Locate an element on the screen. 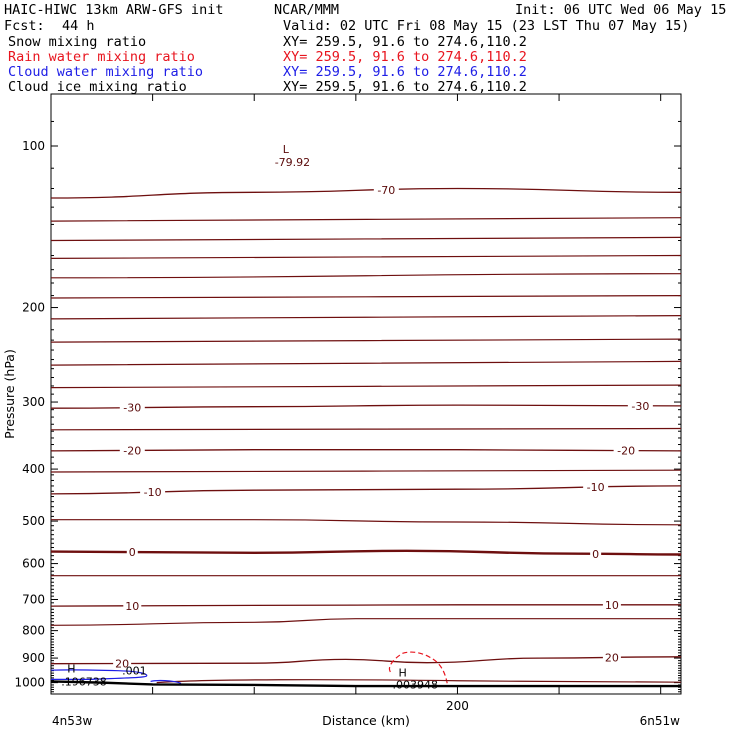 The width and height of the screenshot is (740, 740). field-name: Snow mixing ratio is located at coordinates (77, 42).